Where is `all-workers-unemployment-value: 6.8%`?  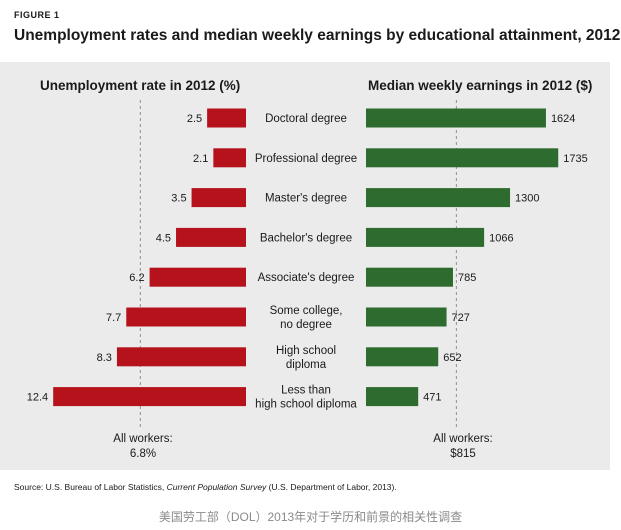 all-workers-unemployment-value: 6.8% is located at coordinates (143, 454).